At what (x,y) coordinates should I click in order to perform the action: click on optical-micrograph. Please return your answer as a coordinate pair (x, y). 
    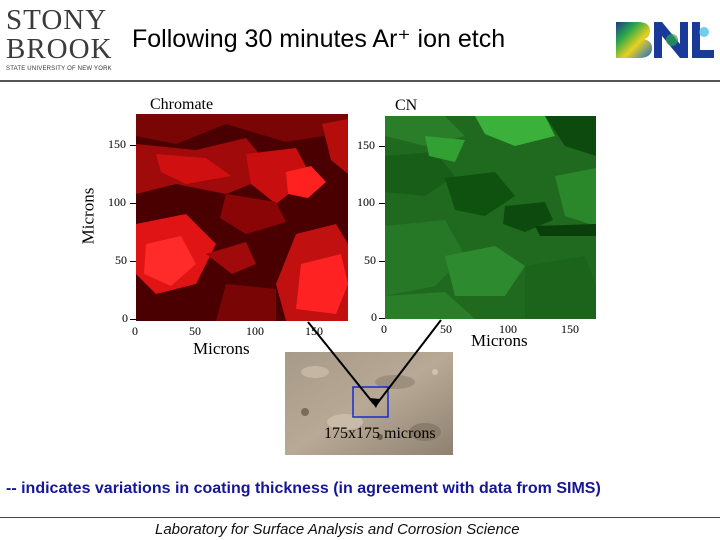
    Looking at the image, I should click on (369, 403).